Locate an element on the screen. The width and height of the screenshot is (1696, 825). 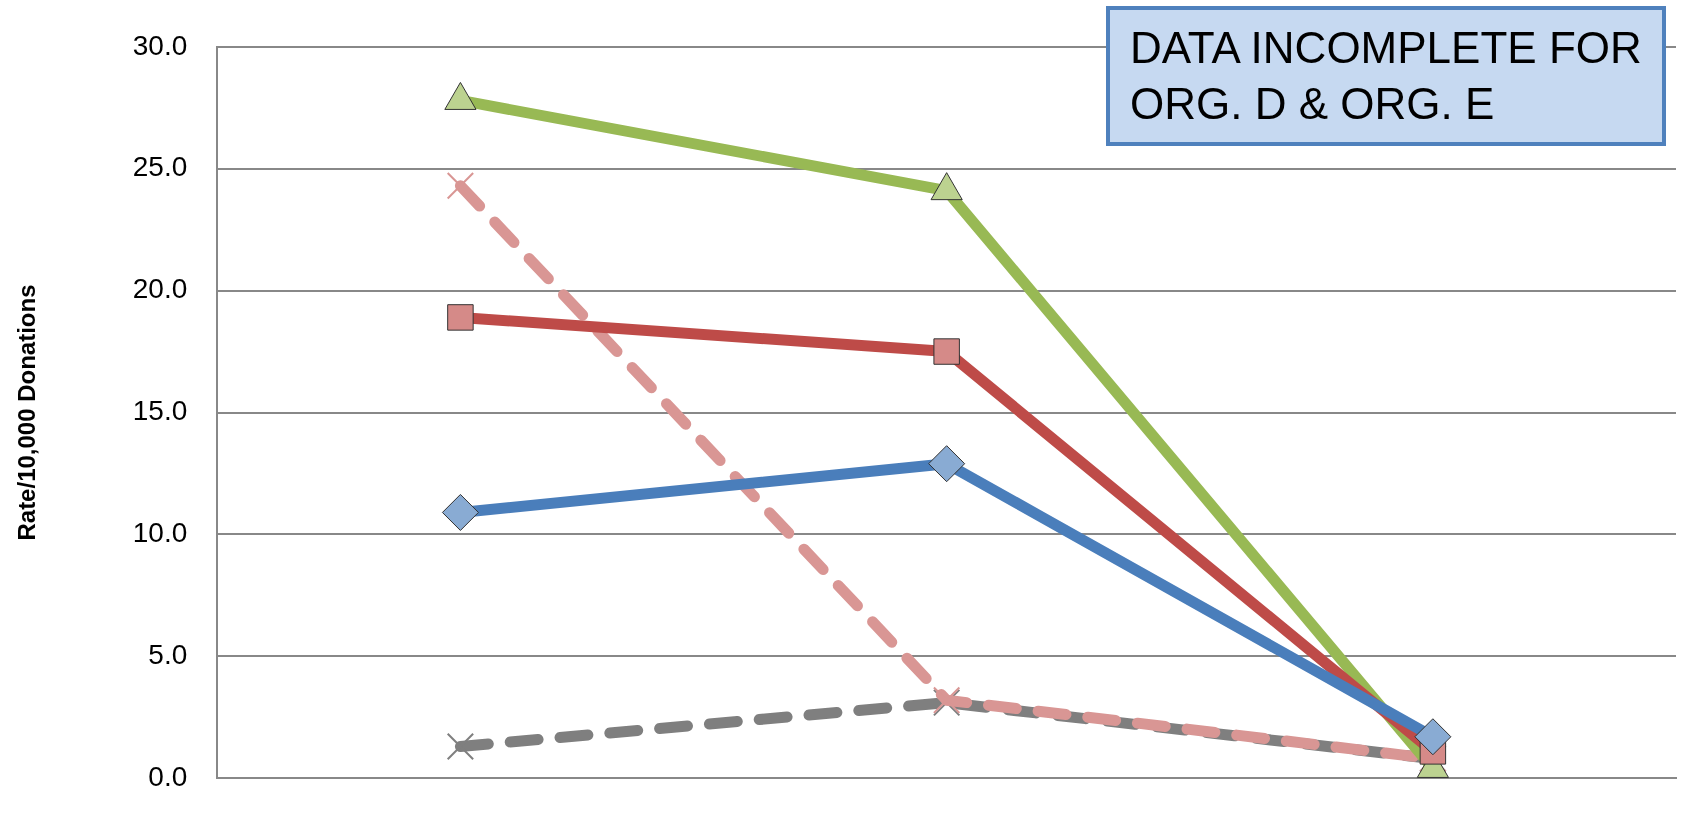
y-tick-label: 15.0 is located at coordinates (160, 411).